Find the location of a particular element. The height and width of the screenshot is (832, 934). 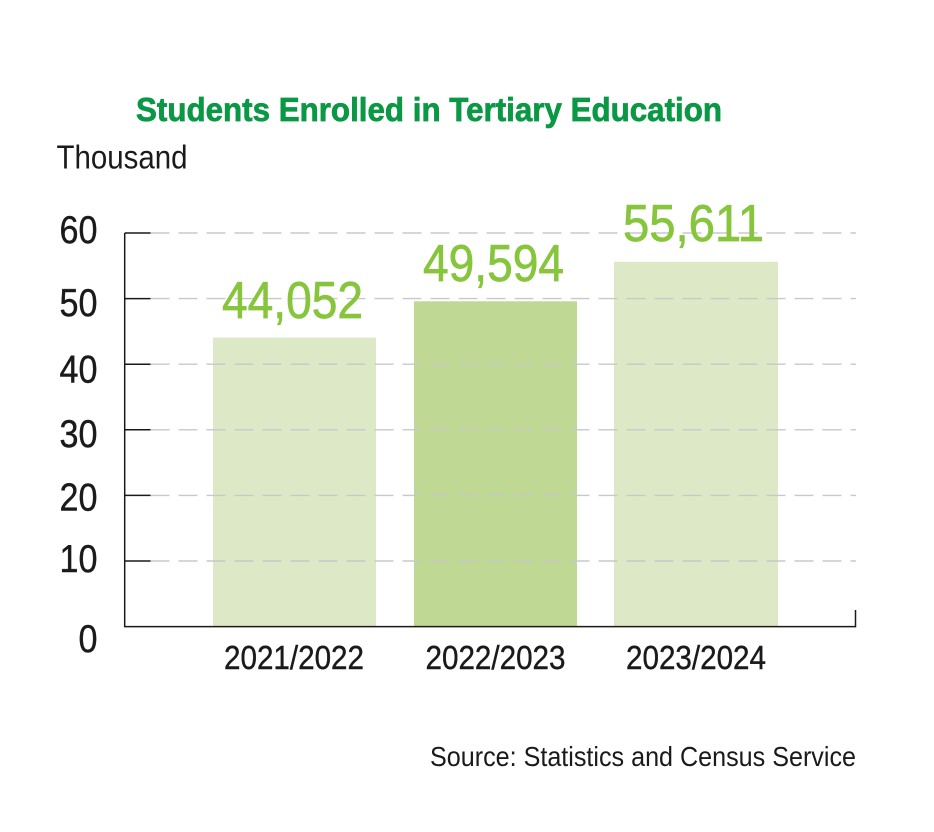

svg-text: 50 is located at coordinates (79, 303).